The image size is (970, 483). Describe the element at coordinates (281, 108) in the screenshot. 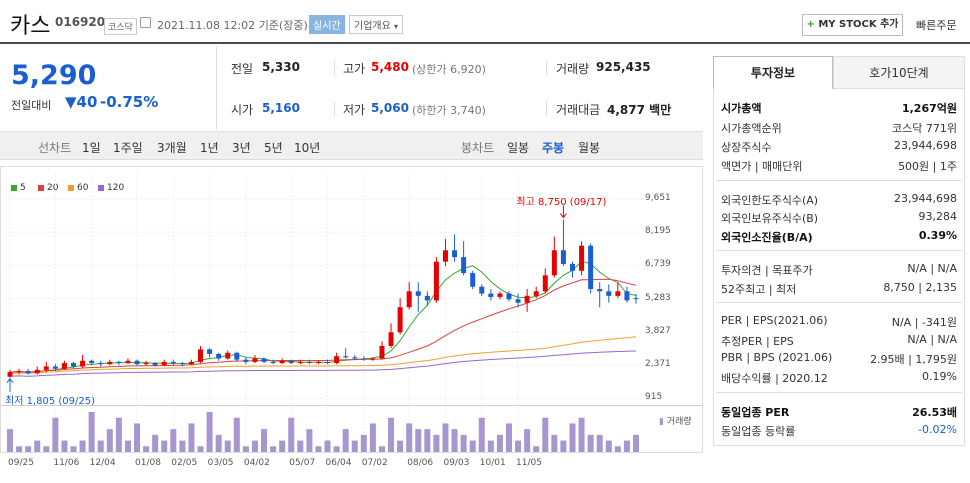

I see `open-value: 5,160` at that location.